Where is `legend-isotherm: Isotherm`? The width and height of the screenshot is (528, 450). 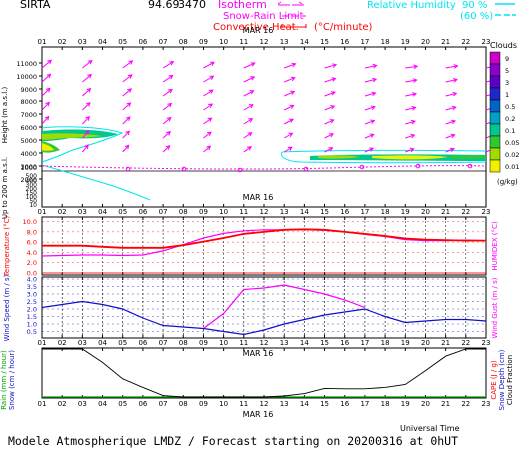 legend-isotherm: Isotherm is located at coordinates (242, 5).